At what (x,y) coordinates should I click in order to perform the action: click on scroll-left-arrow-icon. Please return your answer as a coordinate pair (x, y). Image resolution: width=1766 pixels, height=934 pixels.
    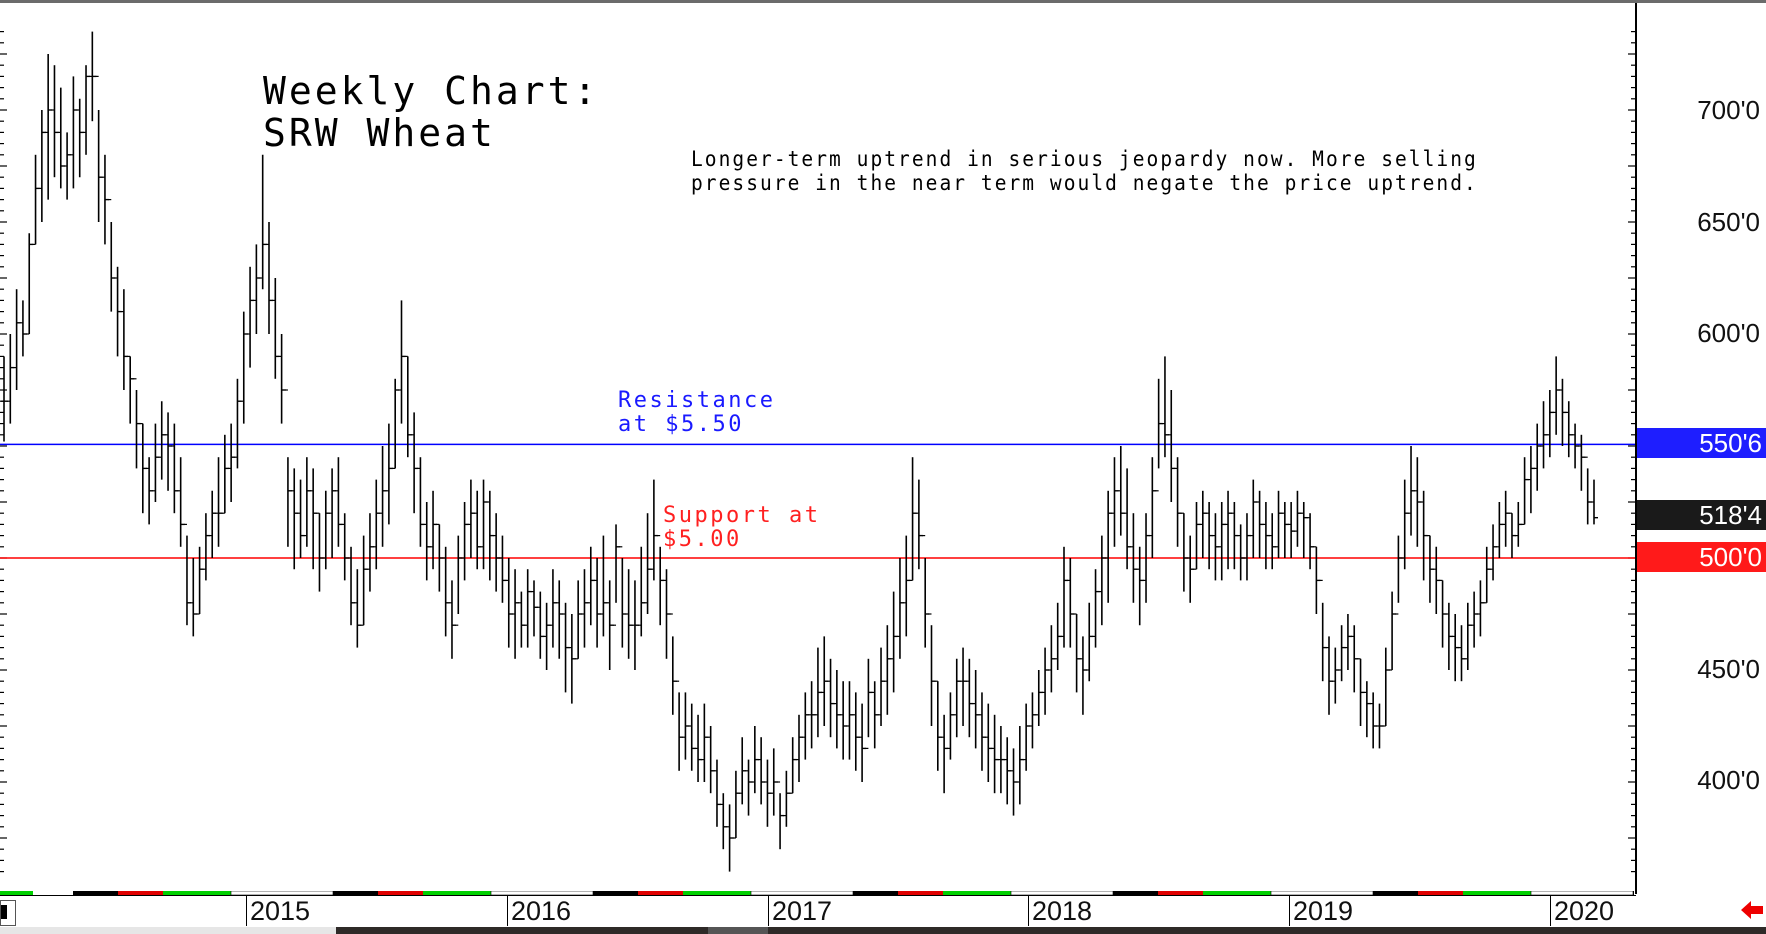
    Looking at the image, I should click on (1752, 912).